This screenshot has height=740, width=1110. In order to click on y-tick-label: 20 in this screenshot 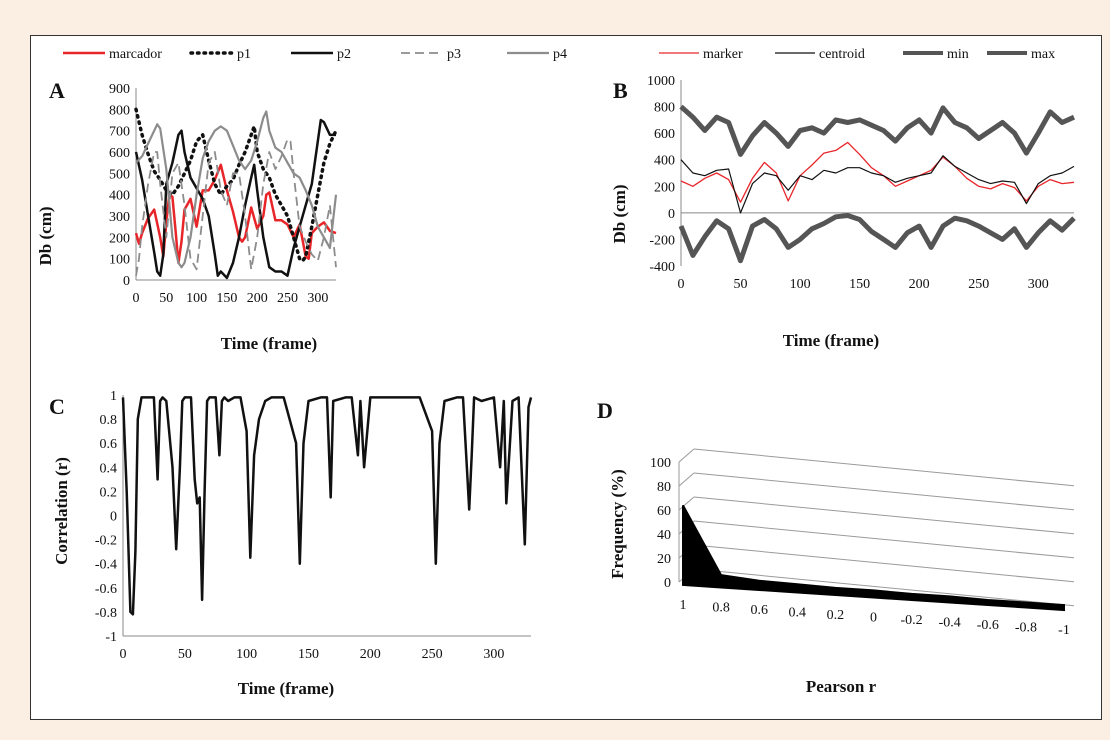, I will do `click(664, 559)`.